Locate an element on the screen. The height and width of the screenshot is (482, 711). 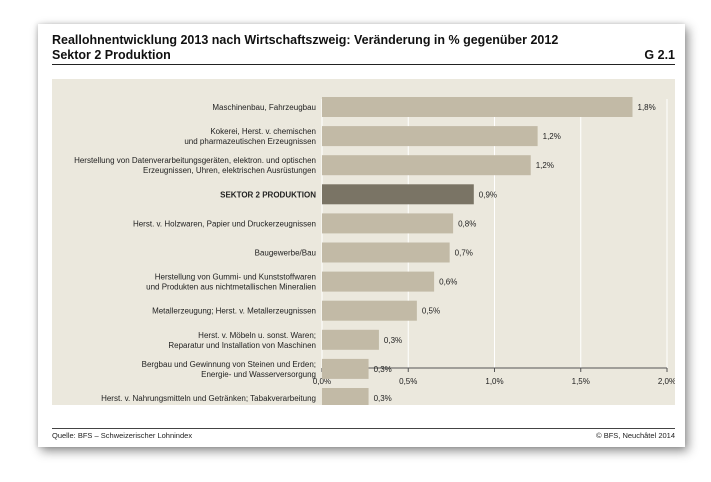
x-tick-label: 2,0% is located at coordinates (666, 381).